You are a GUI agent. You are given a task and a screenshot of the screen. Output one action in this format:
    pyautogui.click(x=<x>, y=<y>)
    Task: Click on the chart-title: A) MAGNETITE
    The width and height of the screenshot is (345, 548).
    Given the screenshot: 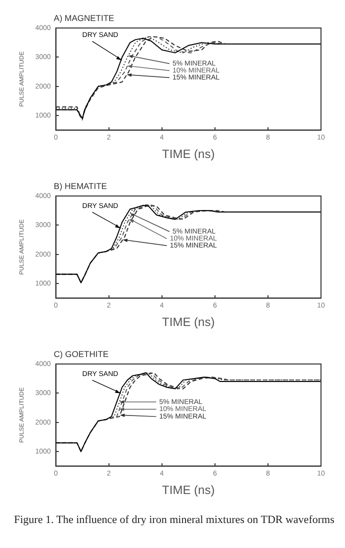 What is the action you would take?
    pyautogui.click(x=84, y=18)
    